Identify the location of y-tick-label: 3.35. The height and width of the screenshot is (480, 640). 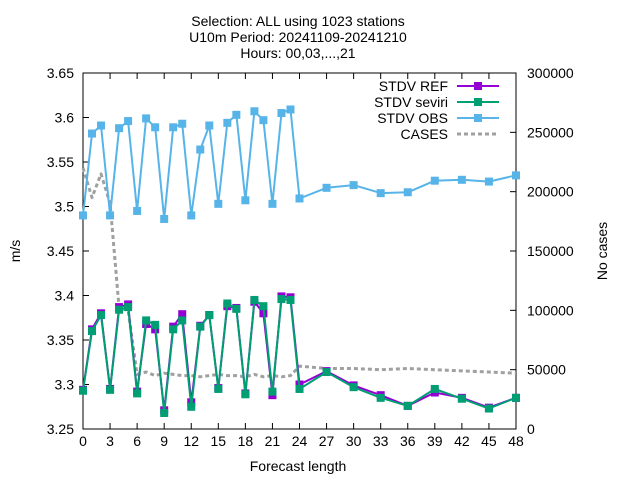
(60, 340).